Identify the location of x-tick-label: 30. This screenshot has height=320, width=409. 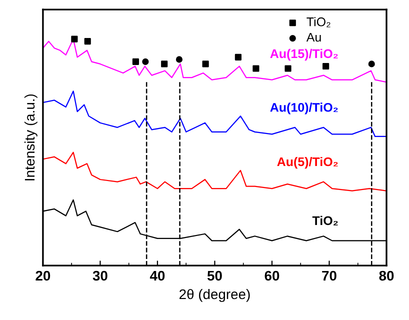
(100, 275).